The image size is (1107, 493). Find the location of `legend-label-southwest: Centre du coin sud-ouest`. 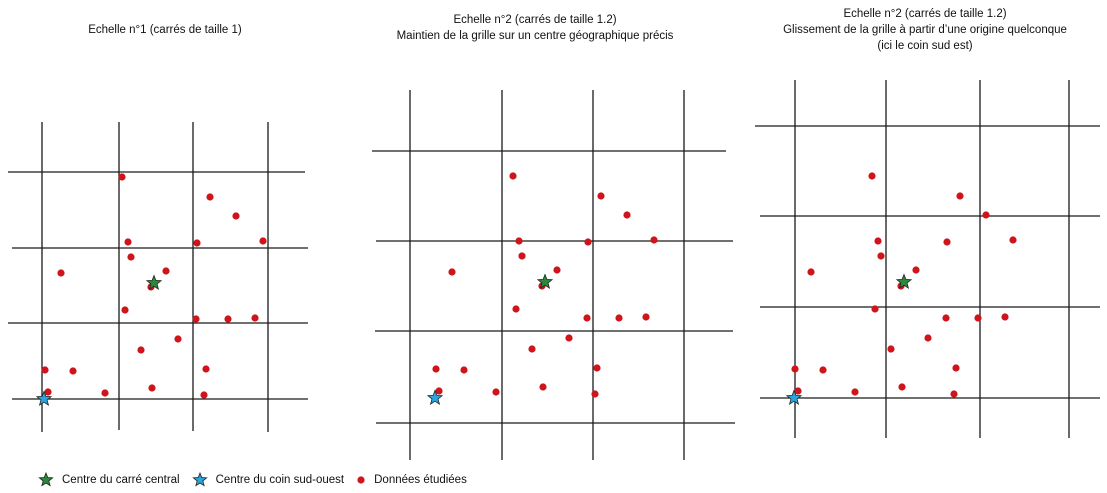

legend-label-southwest: Centre du coin sud-ouest is located at coordinates (280, 480).